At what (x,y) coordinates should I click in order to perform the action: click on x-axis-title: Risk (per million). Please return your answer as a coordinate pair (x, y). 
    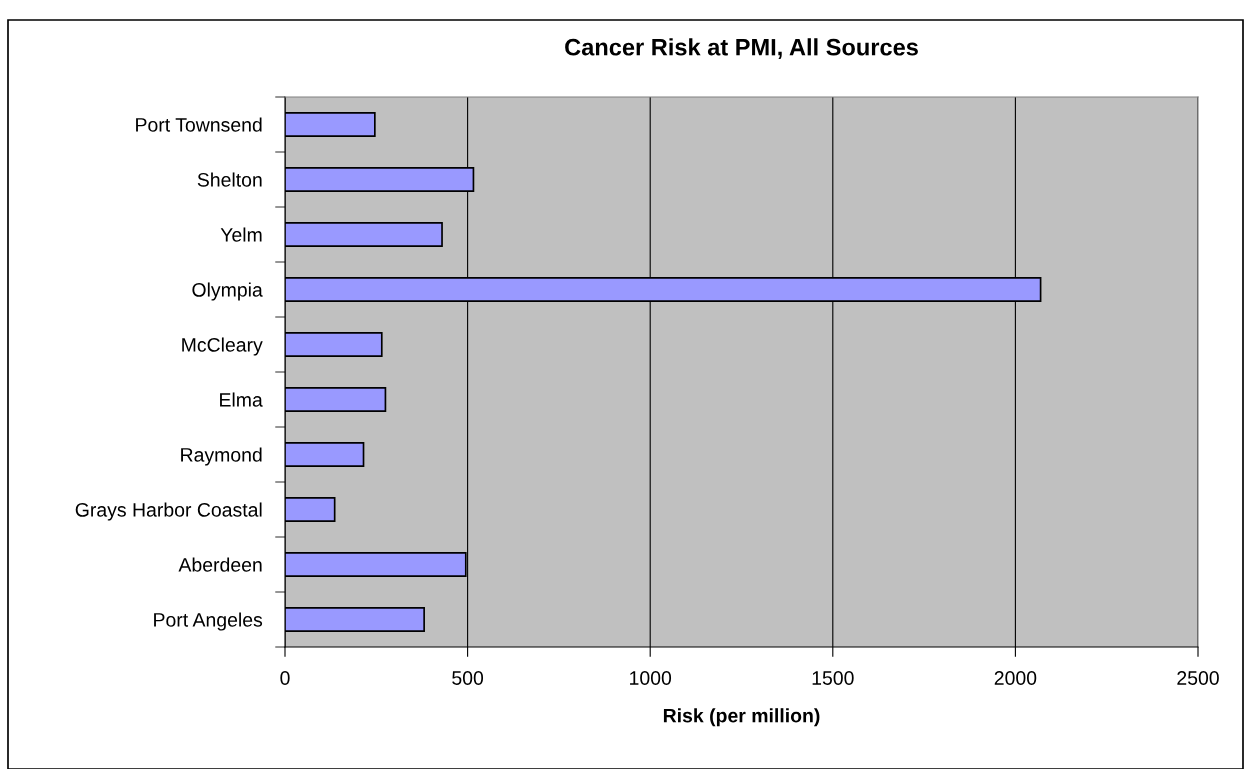
    Looking at the image, I should click on (741, 717).